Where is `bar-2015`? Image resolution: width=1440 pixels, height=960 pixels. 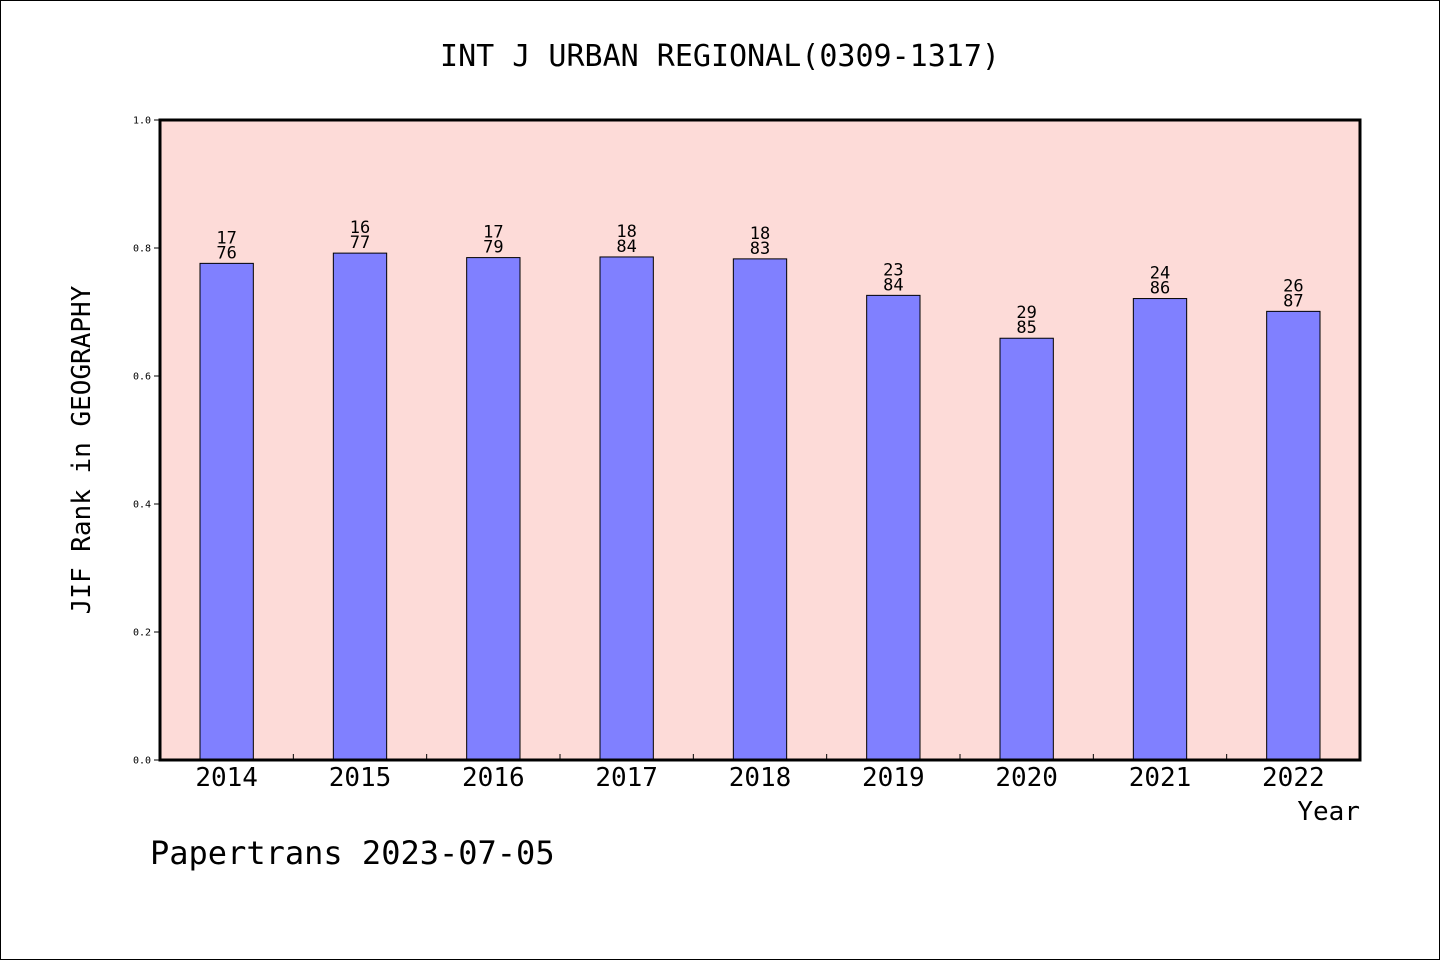 bar-2015 is located at coordinates (360, 506).